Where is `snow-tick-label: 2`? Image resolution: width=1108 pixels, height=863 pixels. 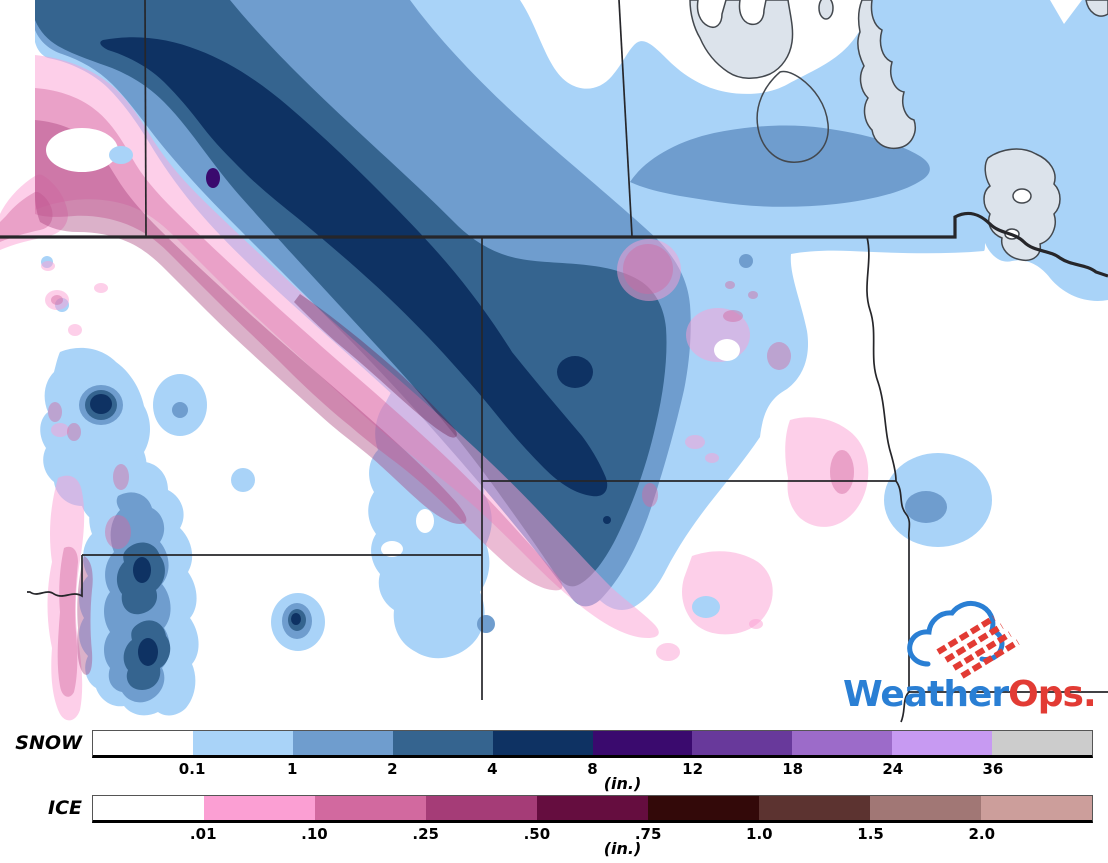
snow-tick-label: 2 is located at coordinates (392, 769).